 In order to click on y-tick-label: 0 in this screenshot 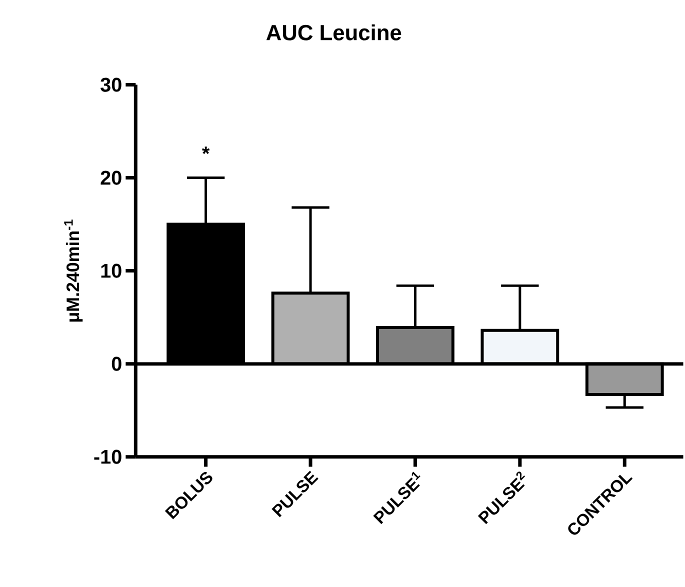, I will do `click(117, 364)`.